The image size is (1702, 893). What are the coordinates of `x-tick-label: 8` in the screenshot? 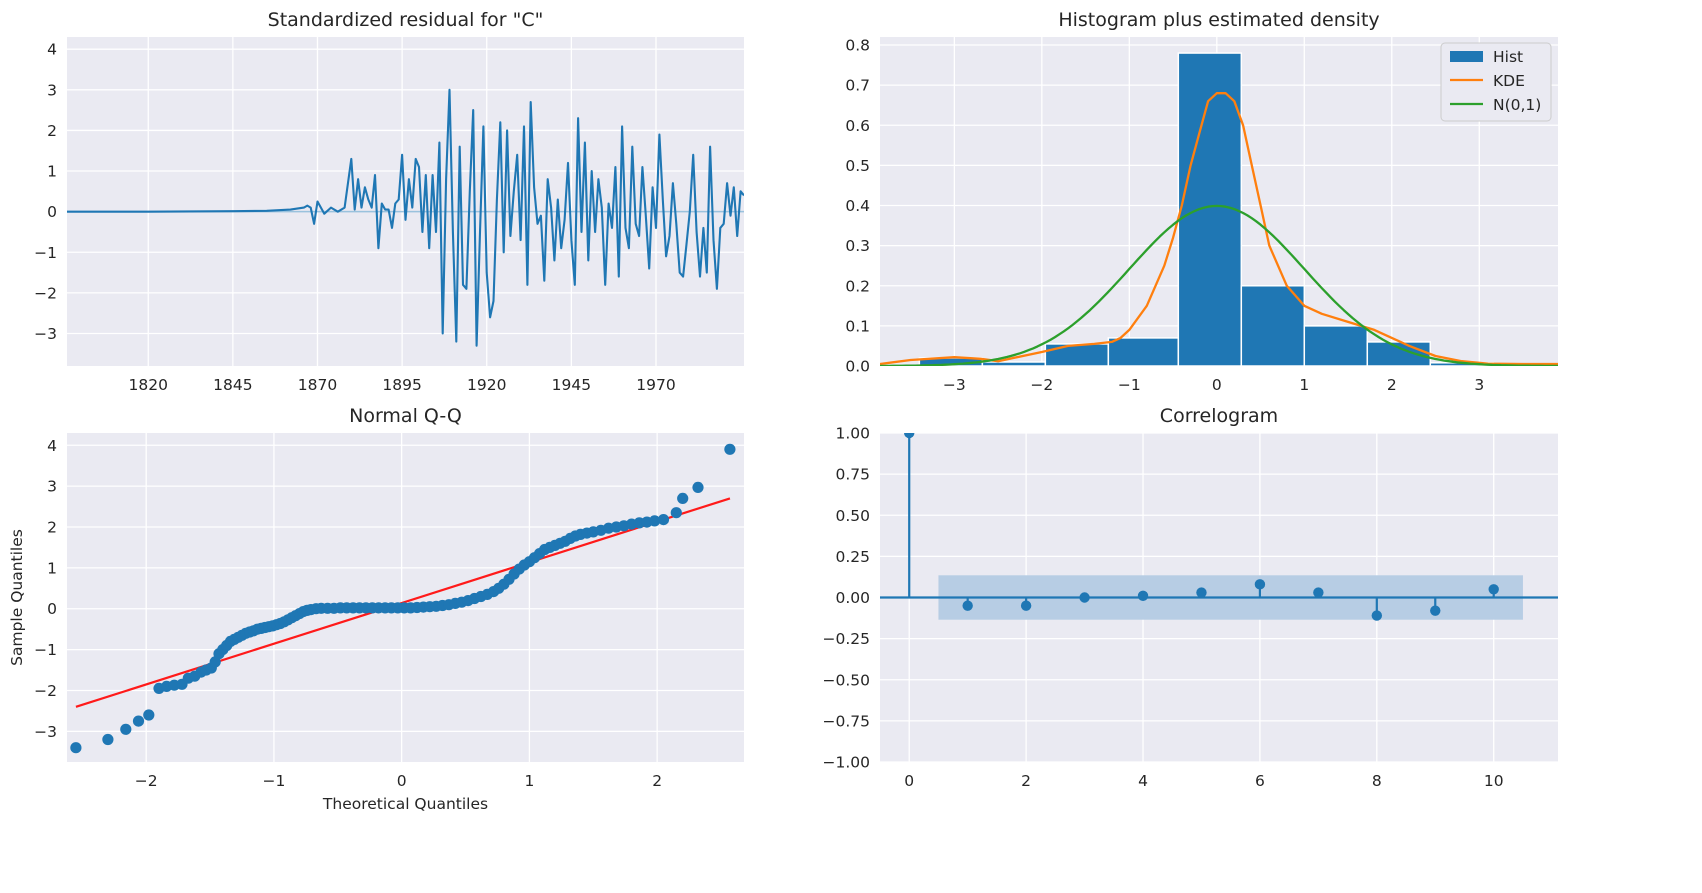 It's located at (1377, 781).